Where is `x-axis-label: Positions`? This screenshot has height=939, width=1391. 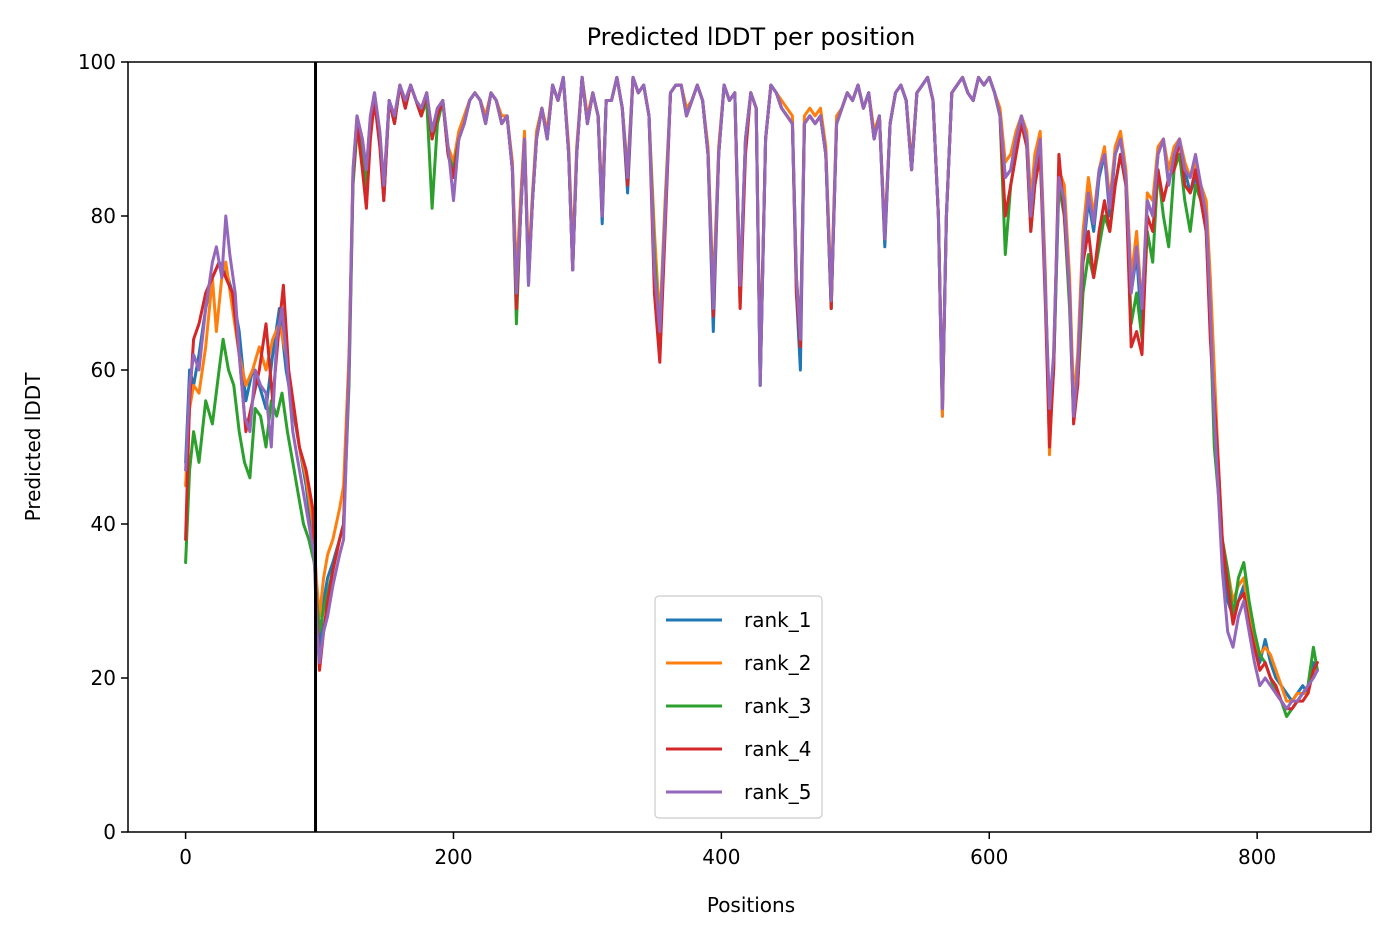
x-axis-label: Positions is located at coordinates (751, 905).